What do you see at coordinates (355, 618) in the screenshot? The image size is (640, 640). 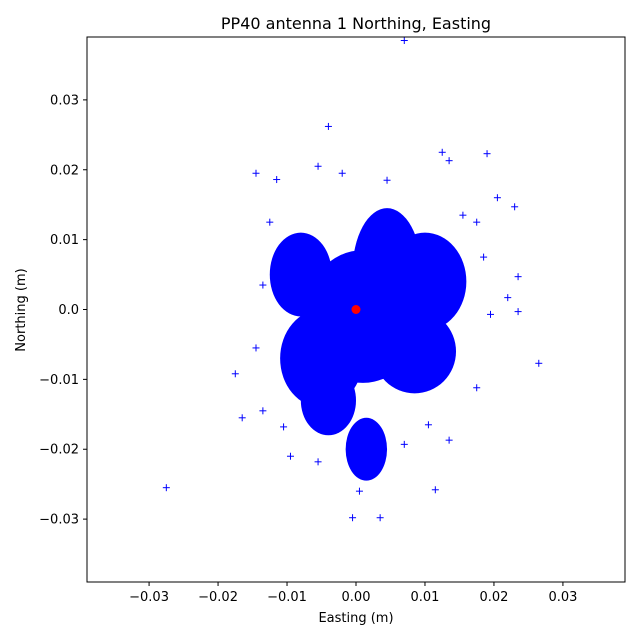 I see `x-axis-label: Easting (m)` at bounding box center [355, 618].